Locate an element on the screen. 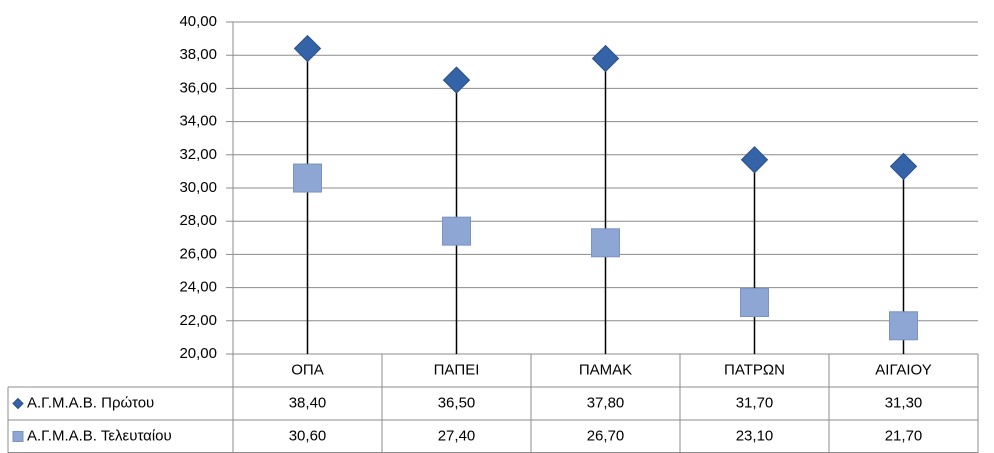 The width and height of the screenshot is (994, 453). table-value: 30,60 is located at coordinates (308, 435).